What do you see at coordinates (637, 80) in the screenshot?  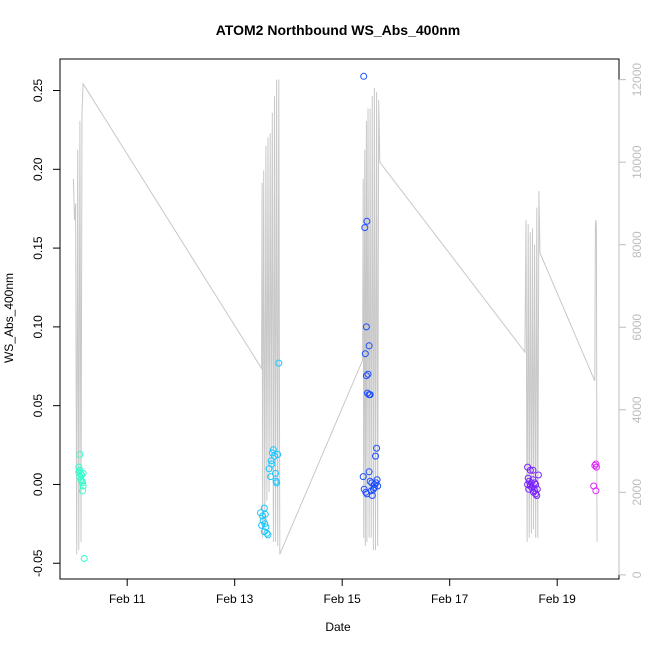 I see `y2-tick-label: 12000` at bounding box center [637, 80].